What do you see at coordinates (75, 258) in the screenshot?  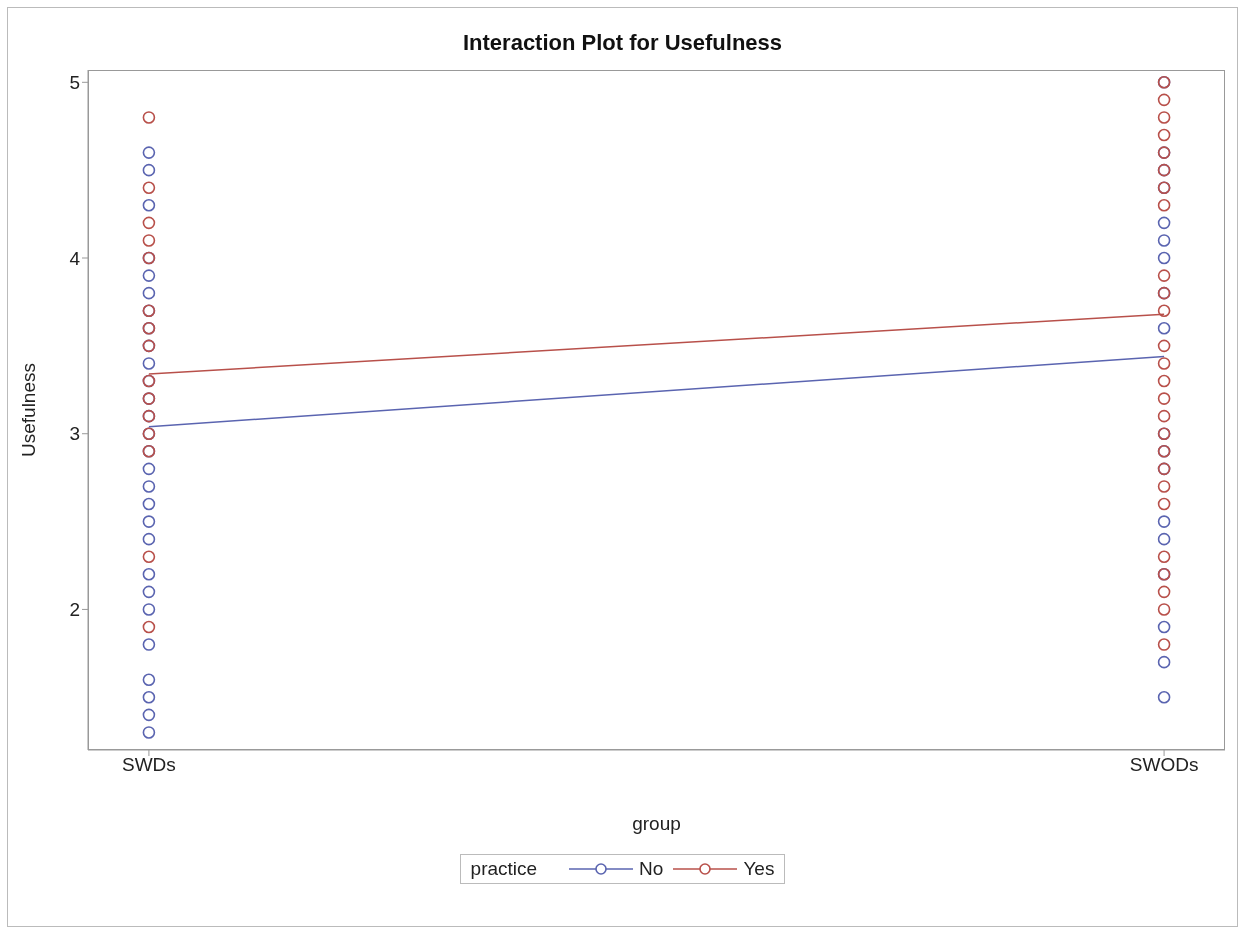 I see `y-tick-label: 4` at bounding box center [75, 258].